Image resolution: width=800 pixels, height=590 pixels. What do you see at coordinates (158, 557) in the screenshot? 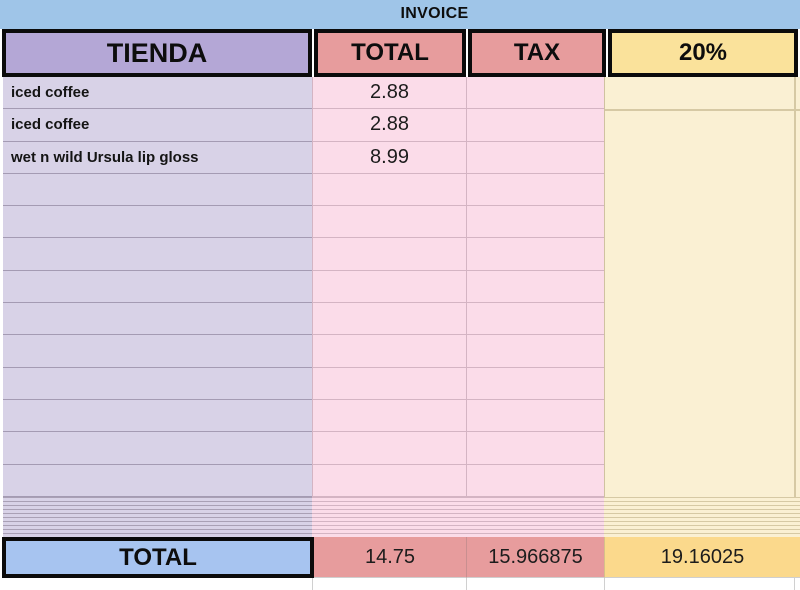
I see `summary-label-cell: TOTAL` at bounding box center [158, 557].